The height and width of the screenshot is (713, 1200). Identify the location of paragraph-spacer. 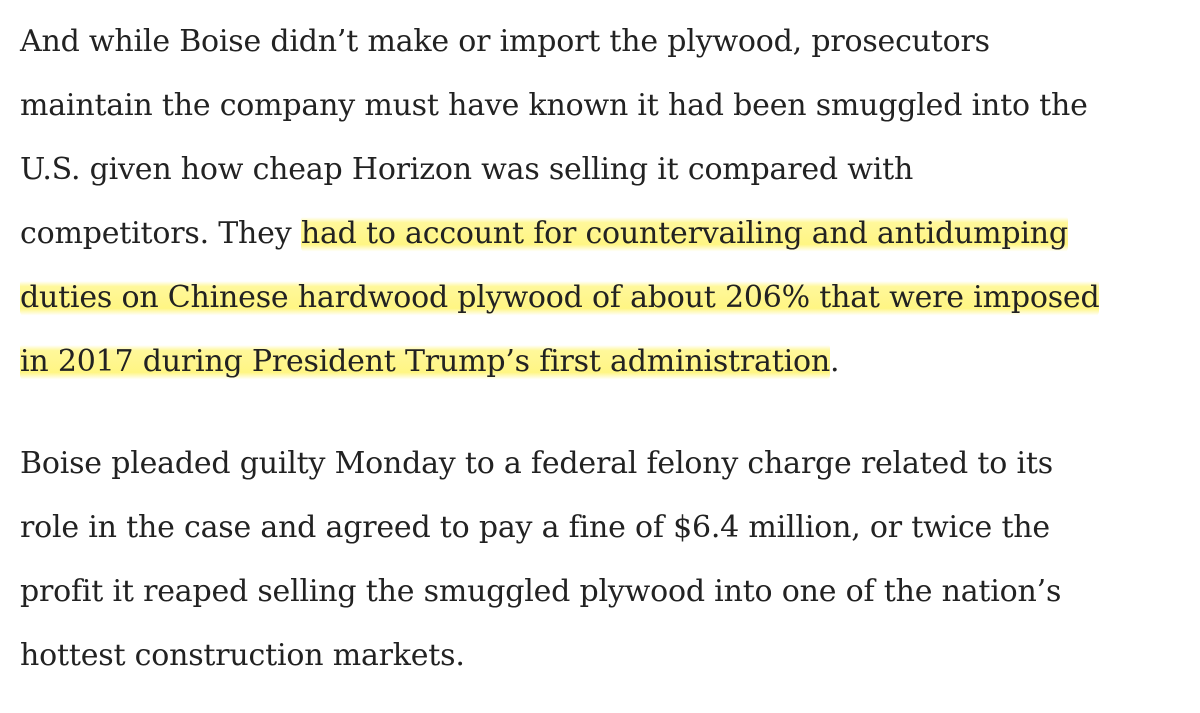
(607, 413).